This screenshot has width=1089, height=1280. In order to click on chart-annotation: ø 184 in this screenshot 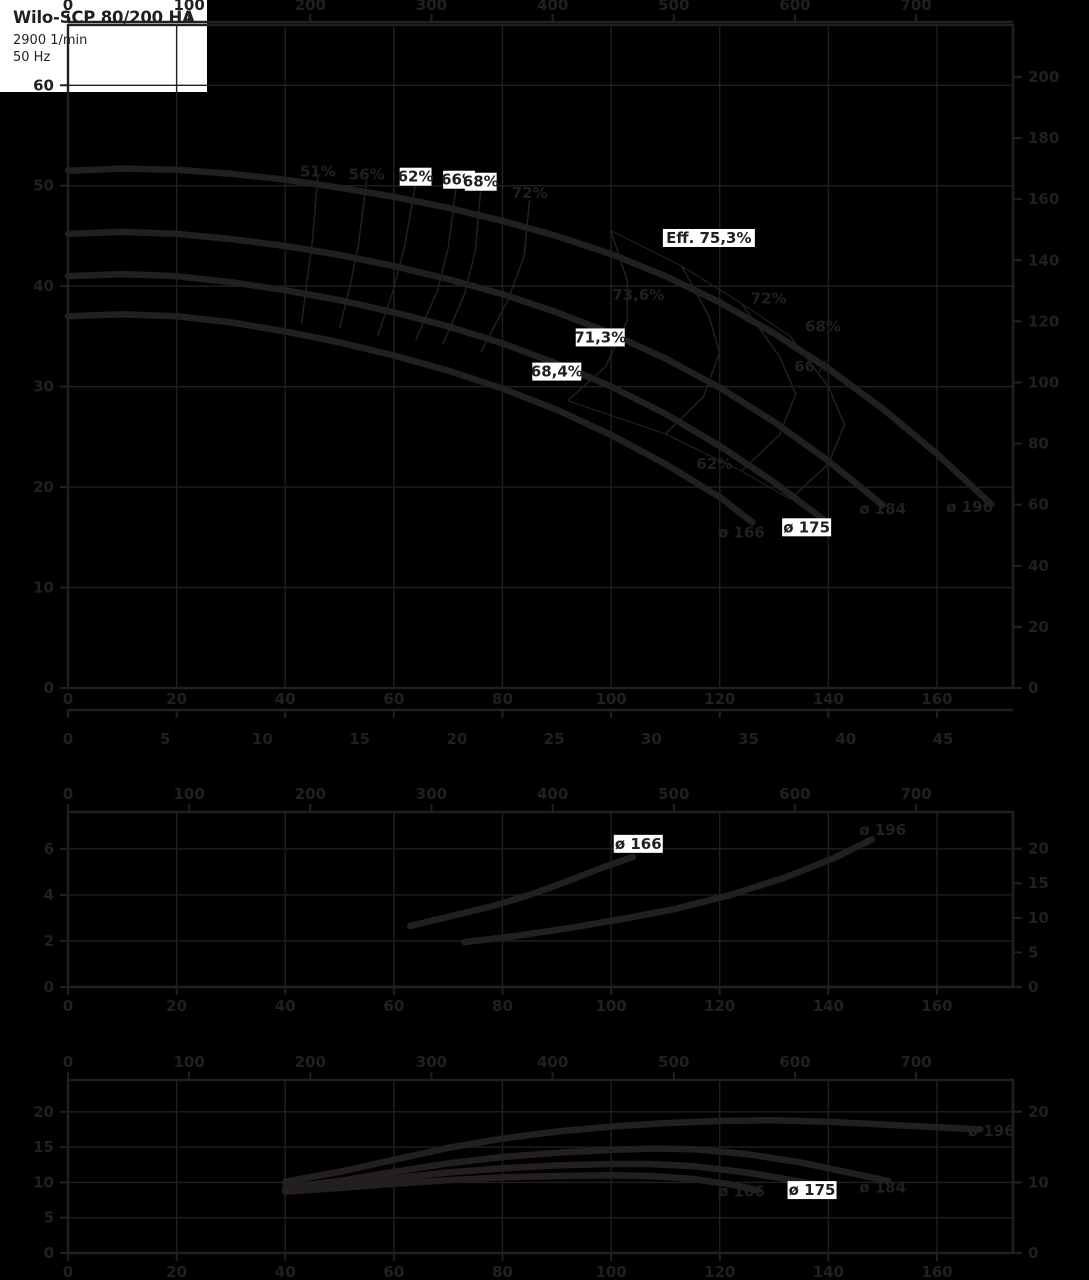, I will do `click(882, 509)`.